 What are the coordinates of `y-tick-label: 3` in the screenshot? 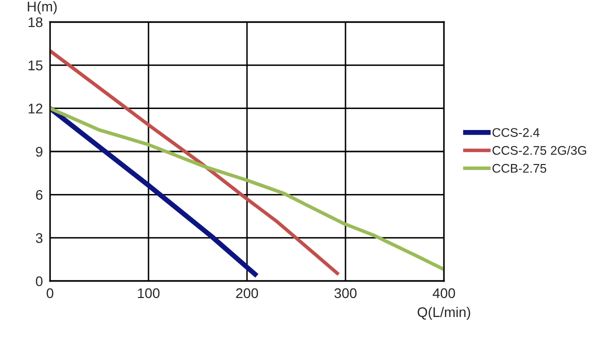 It's located at (39, 238).